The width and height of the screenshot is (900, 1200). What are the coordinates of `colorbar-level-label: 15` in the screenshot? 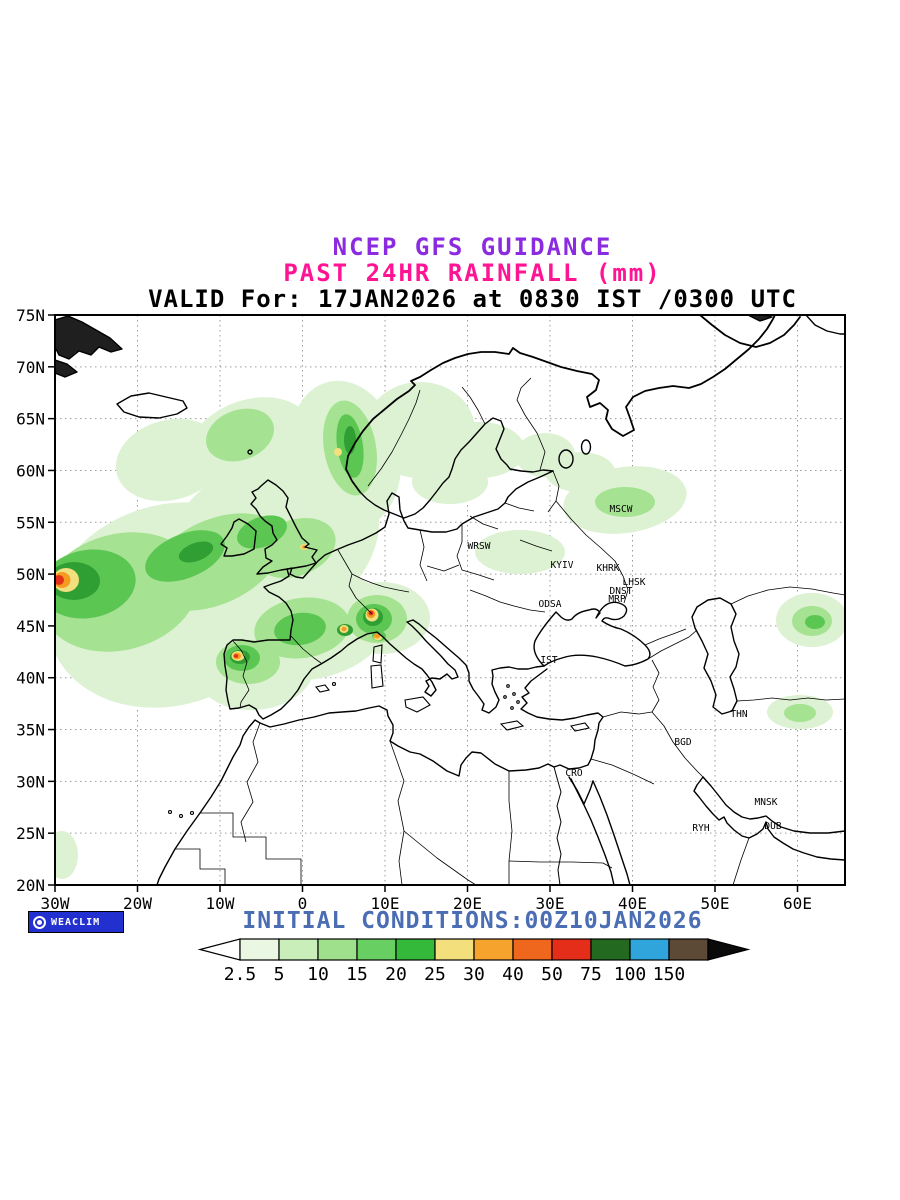 It's located at (357, 974).